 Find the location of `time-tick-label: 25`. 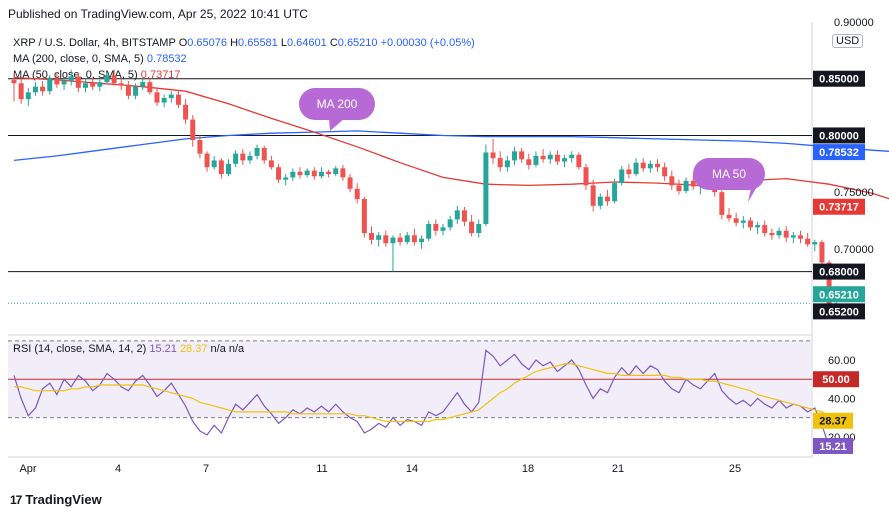

time-tick-label: 25 is located at coordinates (735, 469).